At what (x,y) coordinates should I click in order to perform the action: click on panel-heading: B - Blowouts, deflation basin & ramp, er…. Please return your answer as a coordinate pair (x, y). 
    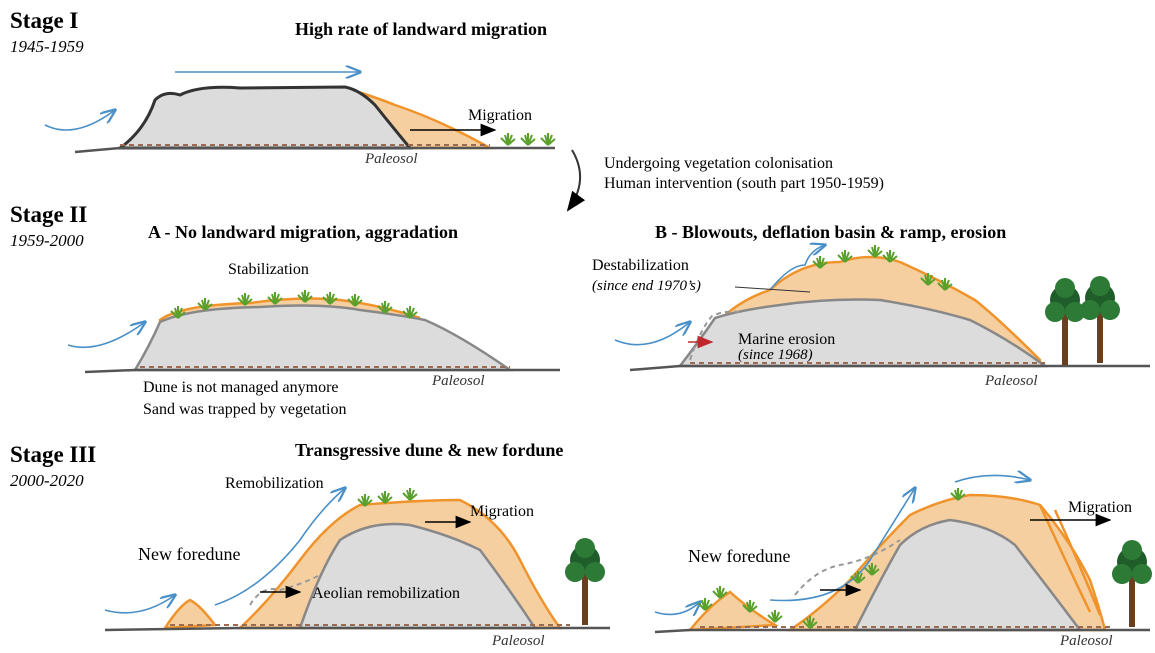
    Looking at the image, I should click on (830, 232).